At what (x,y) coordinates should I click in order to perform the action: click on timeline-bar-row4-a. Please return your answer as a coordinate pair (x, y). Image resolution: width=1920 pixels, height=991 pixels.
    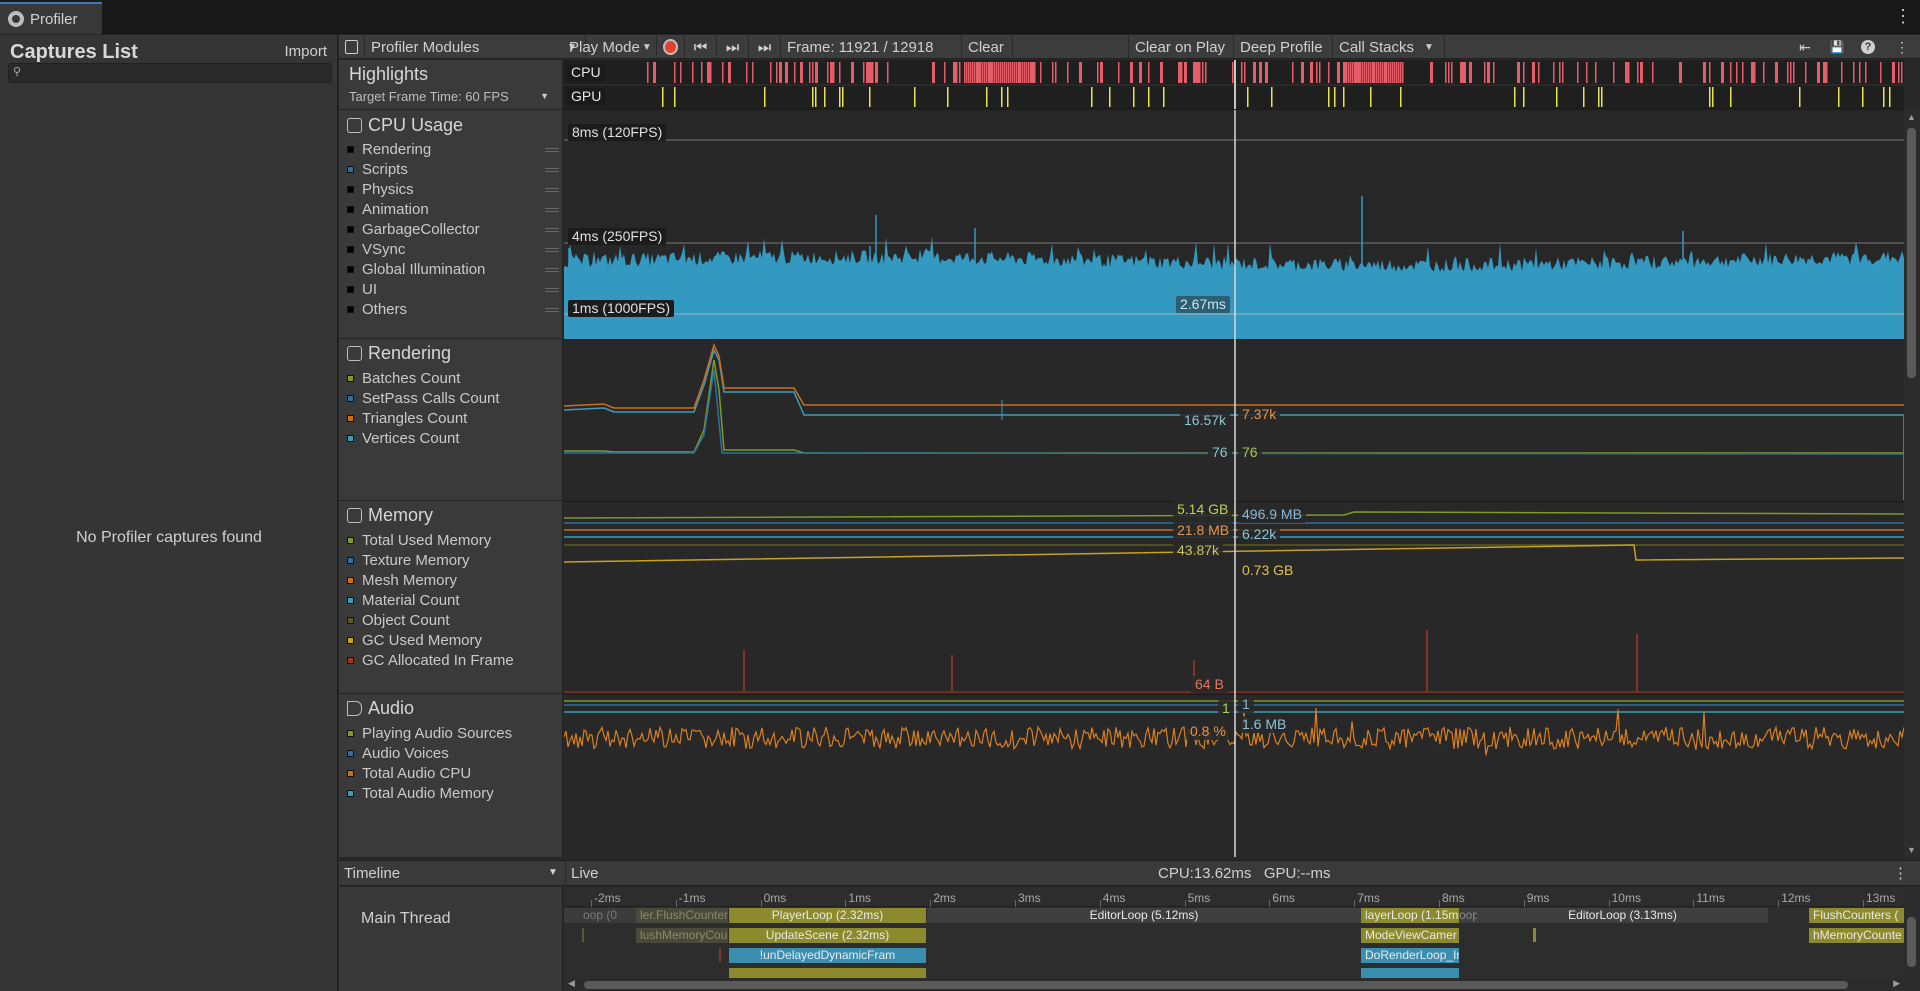
    Looking at the image, I should click on (827, 974).